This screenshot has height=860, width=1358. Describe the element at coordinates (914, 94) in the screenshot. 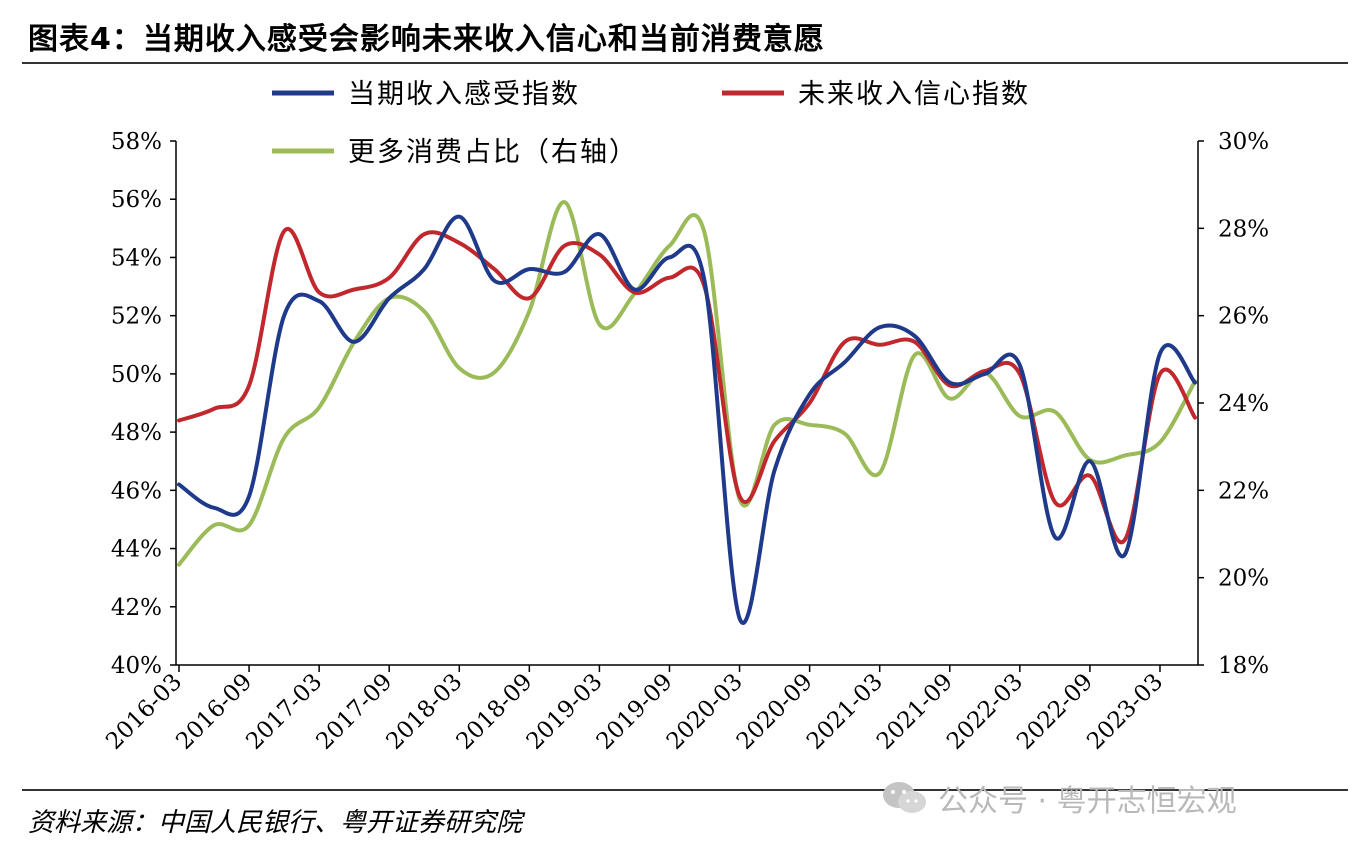

I see `legend-label: 未来收入信心指数` at that location.